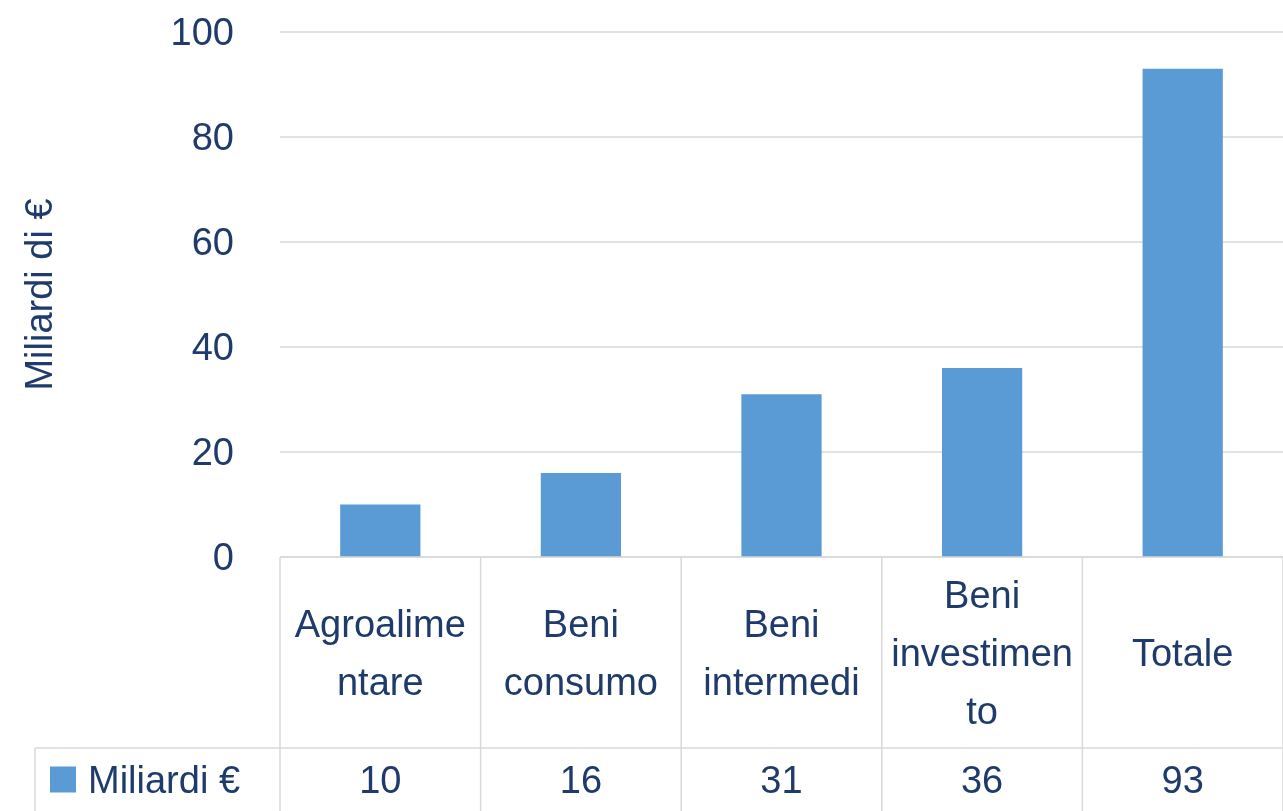  Describe the element at coordinates (212, 242) in the screenshot. I see `y-tick-label: 60` at that location.